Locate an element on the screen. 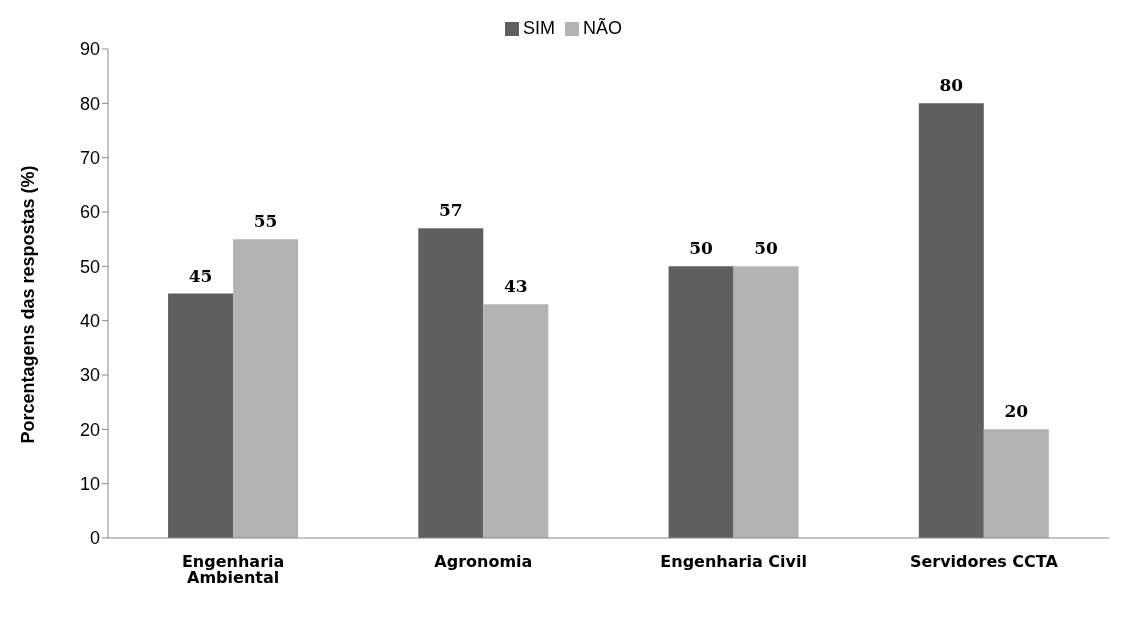 Image resolution: width=1127 pixels, height=619 pixels. y-tick-label: 80 is located at coordinates (89, 103).